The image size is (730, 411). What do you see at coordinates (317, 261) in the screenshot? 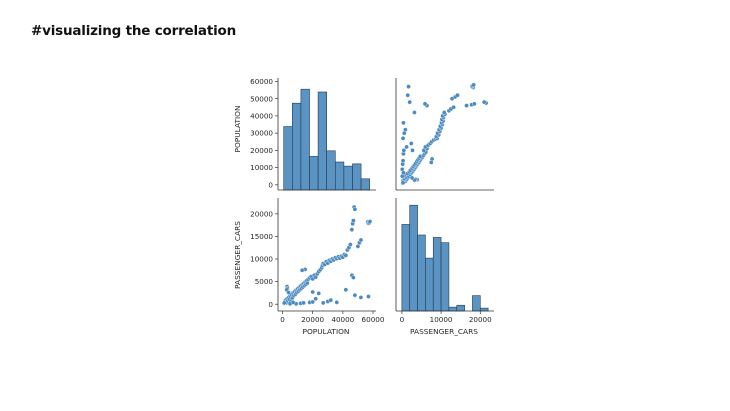
I see `panel-cars-vs-population: 0 5000 10000 15000 20000 0 20000 40000 60000` at bounding box center [317, 261].